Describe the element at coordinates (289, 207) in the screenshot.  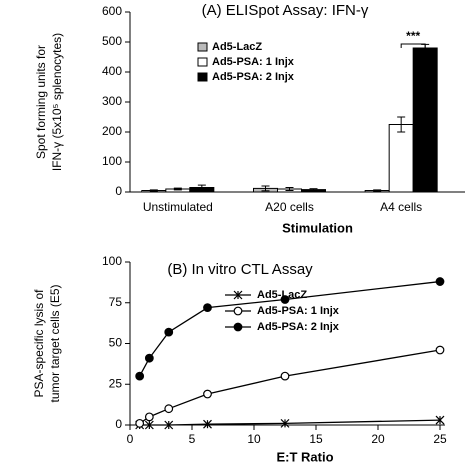
I see `x-tick-label: A20 cells` at that location.